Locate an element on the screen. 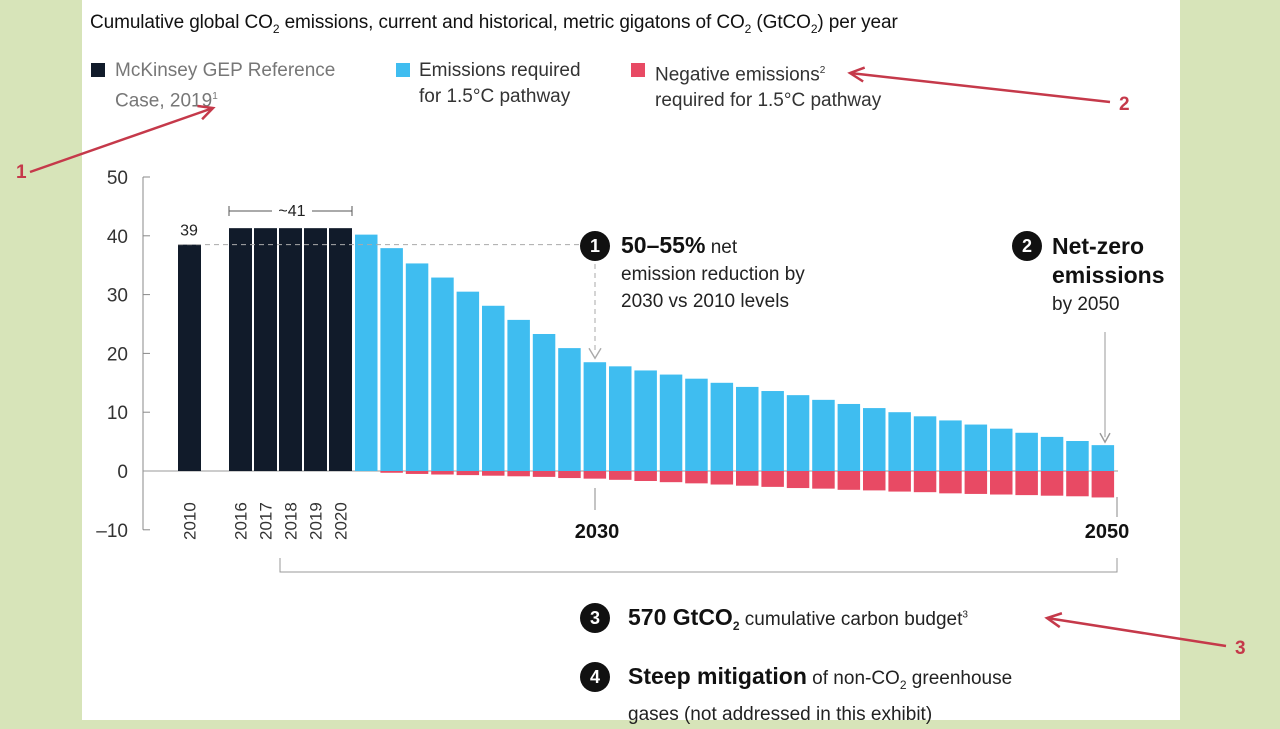  bar-required-2045 is located at coordinates (976, 447).